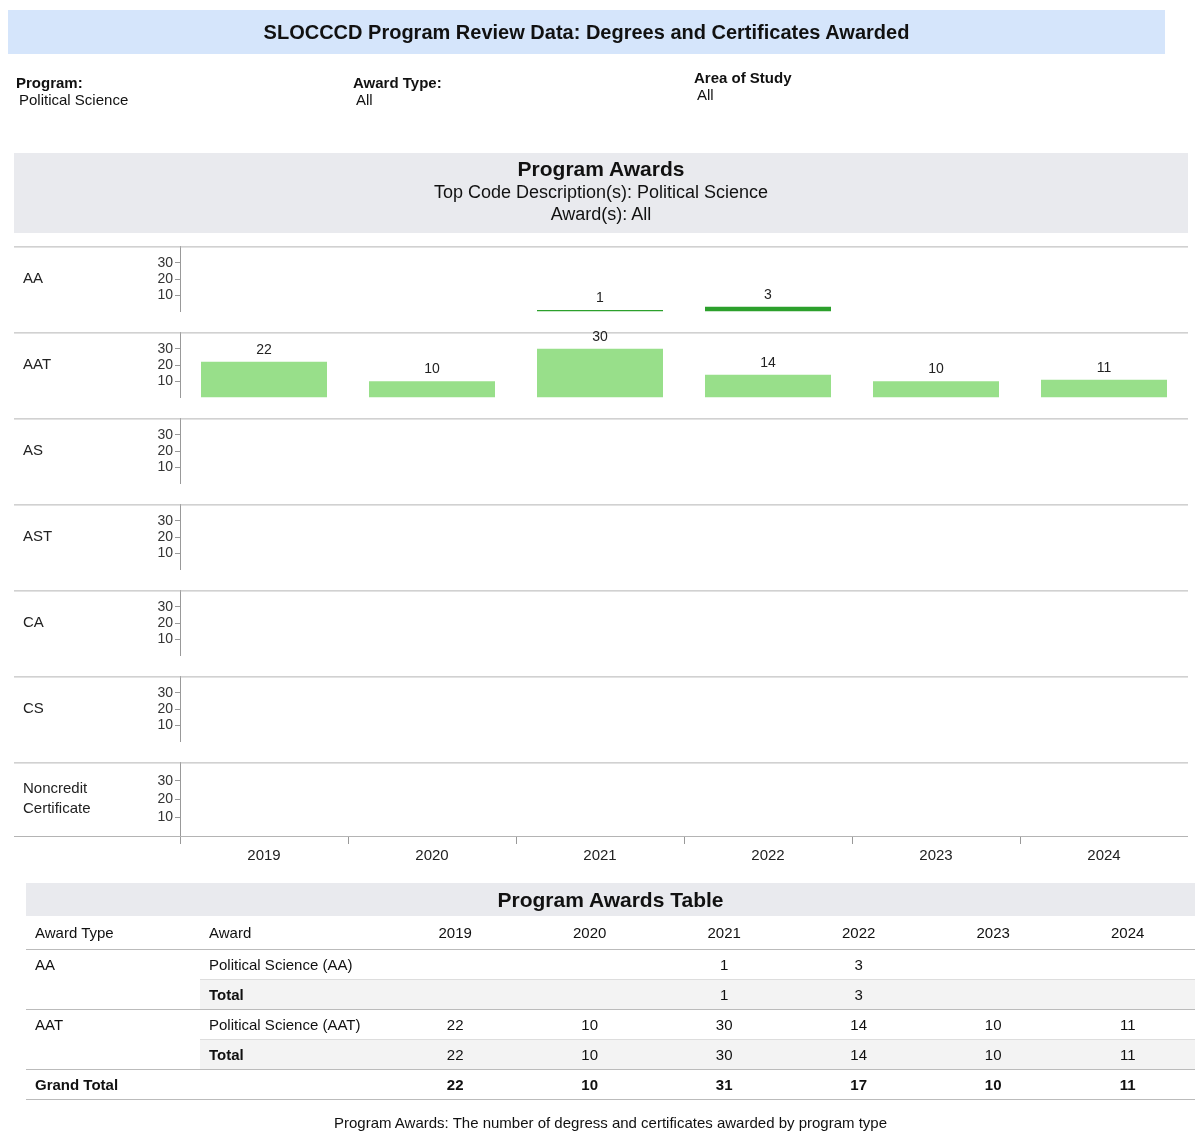  Describe the element at coordinates (610, 1122) in the screenshot. I see `text: Program Awards: The number of degress and certificates awarded by program type` at that location.